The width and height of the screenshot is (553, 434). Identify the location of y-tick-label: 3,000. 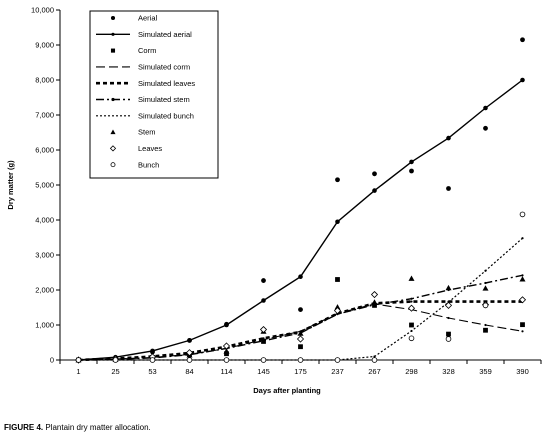
(44, 255).